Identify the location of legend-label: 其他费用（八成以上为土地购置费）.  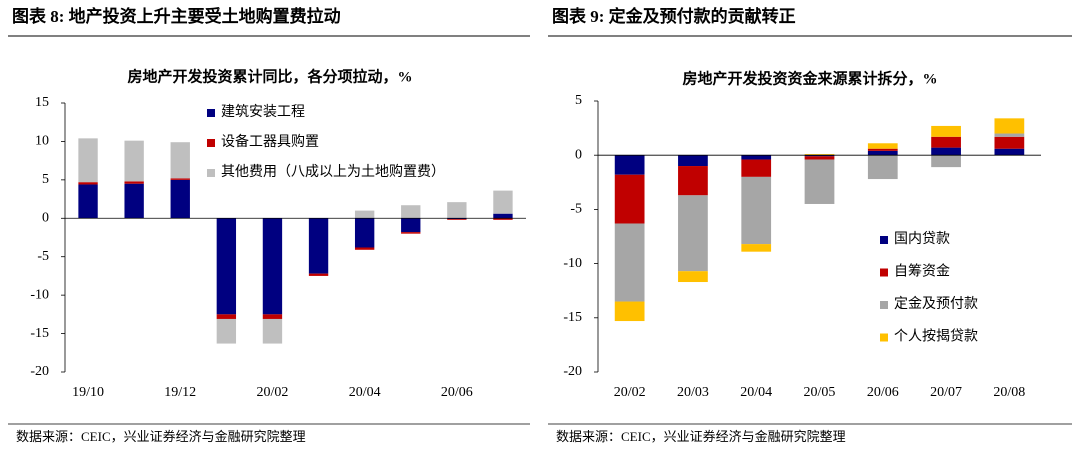
(333, 172).